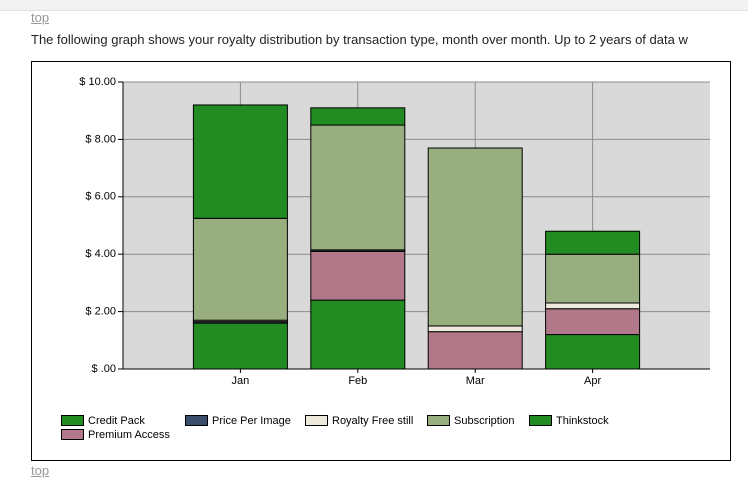 The width and height of the screenshot is (748, 488). What do you see at coordinates (484, 421) in the screenshot?
I see `legend-label: Subscription` at bounding box center [484, 421].